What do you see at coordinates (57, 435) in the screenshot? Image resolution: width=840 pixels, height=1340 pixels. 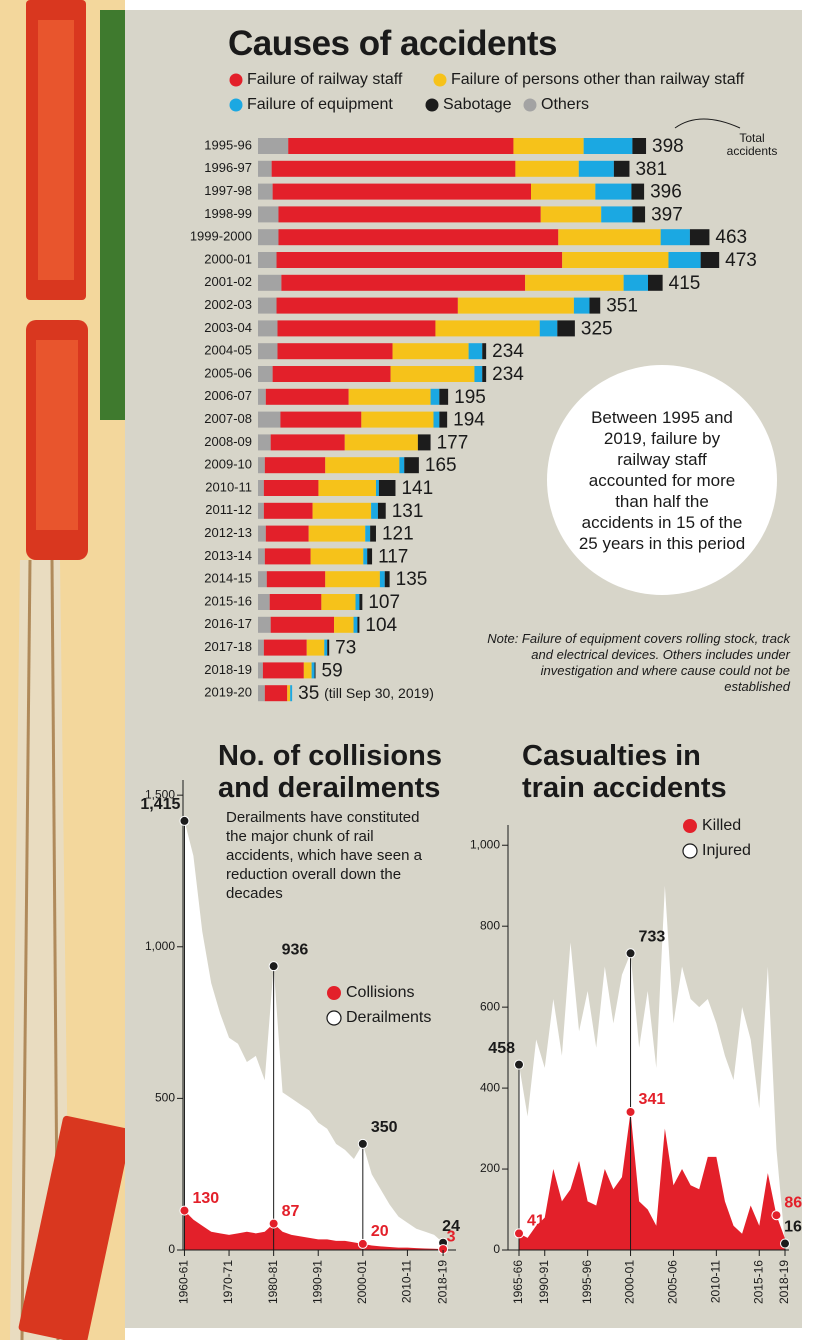 I see `locomotive-roof` at bounding box center [57, 435].